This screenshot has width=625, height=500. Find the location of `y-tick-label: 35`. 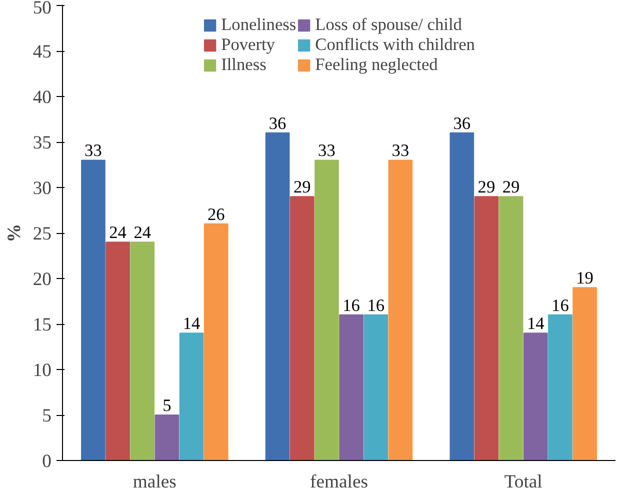

y-tick-label: 35 is located at coordinates (42, 143).